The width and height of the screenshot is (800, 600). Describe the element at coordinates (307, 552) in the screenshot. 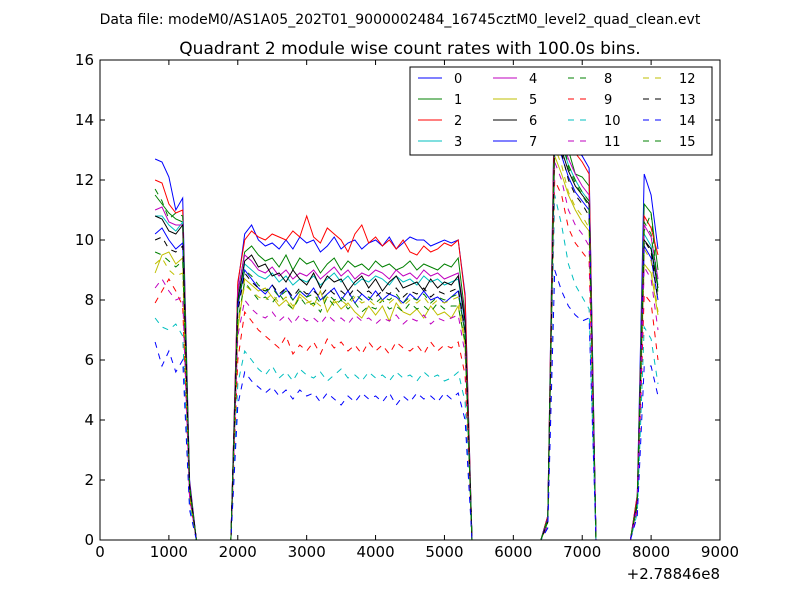

I see `x-tick-label: 3000` at that location.